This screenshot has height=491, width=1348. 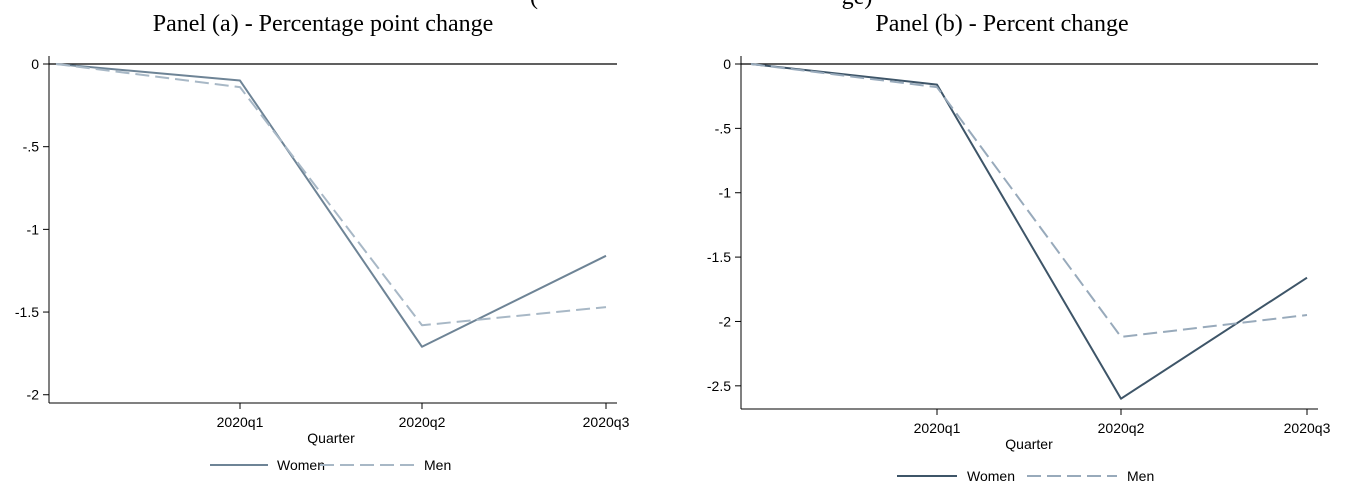 I want to click on y-tick-label: -2.5, so click(x=719, y=386).